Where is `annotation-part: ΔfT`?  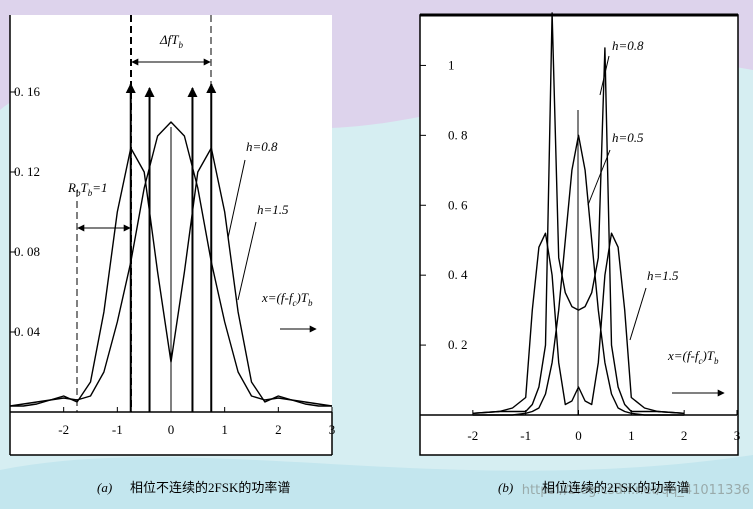 annotation-part: ΔfT is located at coordinates (169, 39).